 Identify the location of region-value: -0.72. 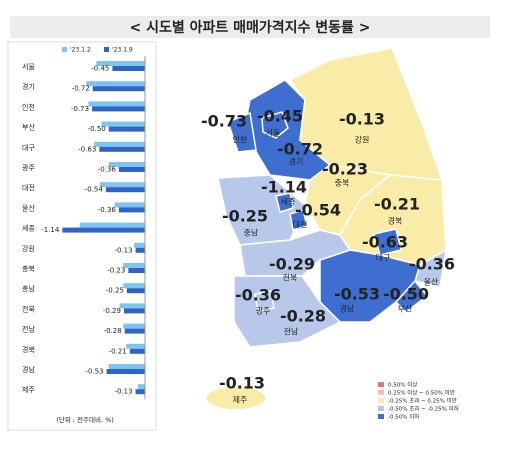
(300, 149).